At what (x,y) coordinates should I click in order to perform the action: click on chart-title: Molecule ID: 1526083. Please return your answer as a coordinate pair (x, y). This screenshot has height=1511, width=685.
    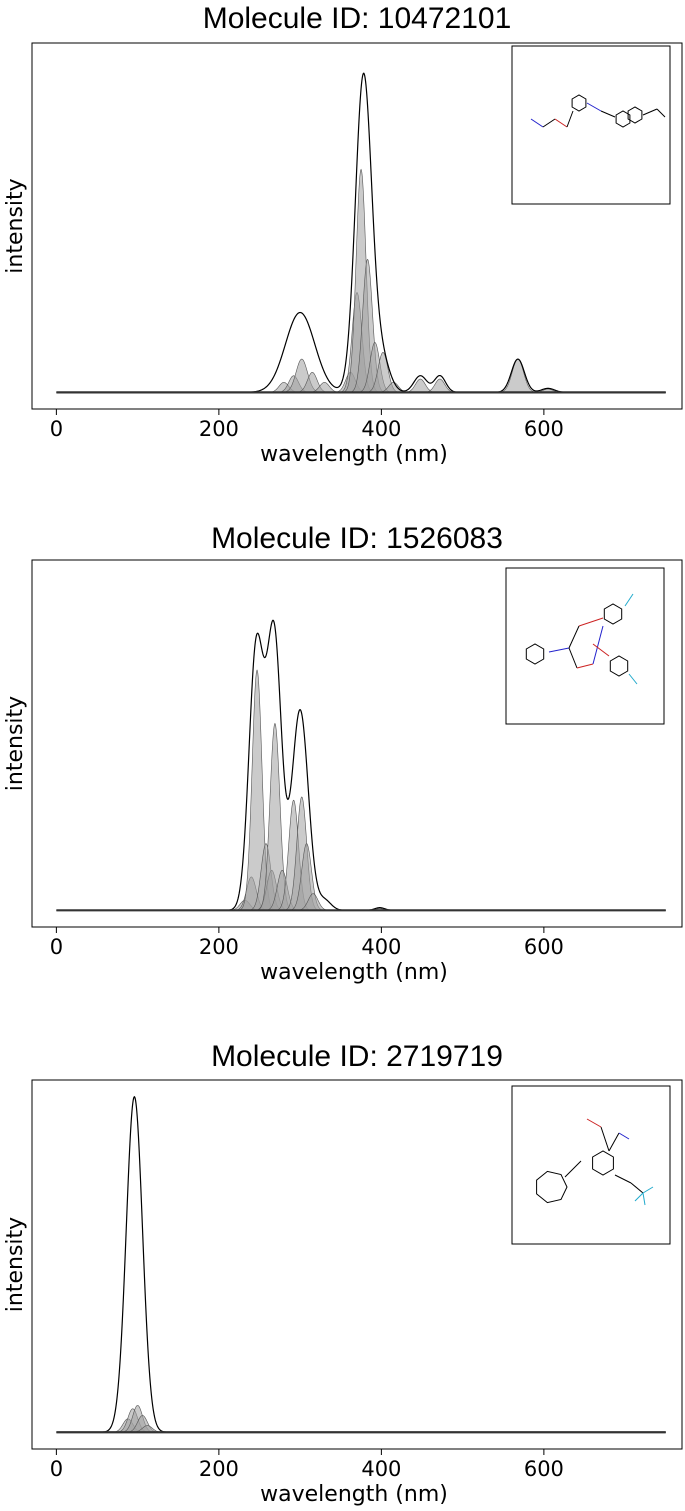
    Looking at the image, I should click on (357, 538).